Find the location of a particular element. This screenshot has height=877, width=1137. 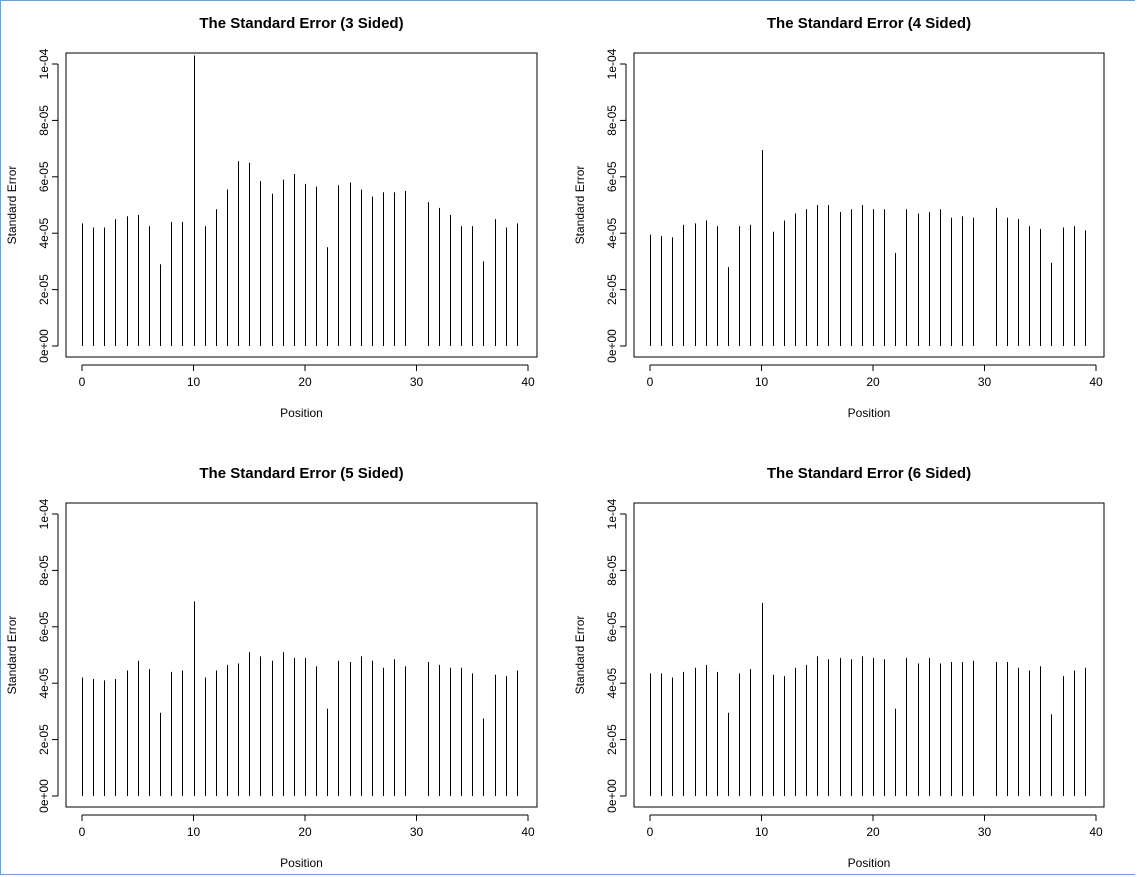

chart-title: The Standard Error (6 Sided) is located at coordinates (869, 473).